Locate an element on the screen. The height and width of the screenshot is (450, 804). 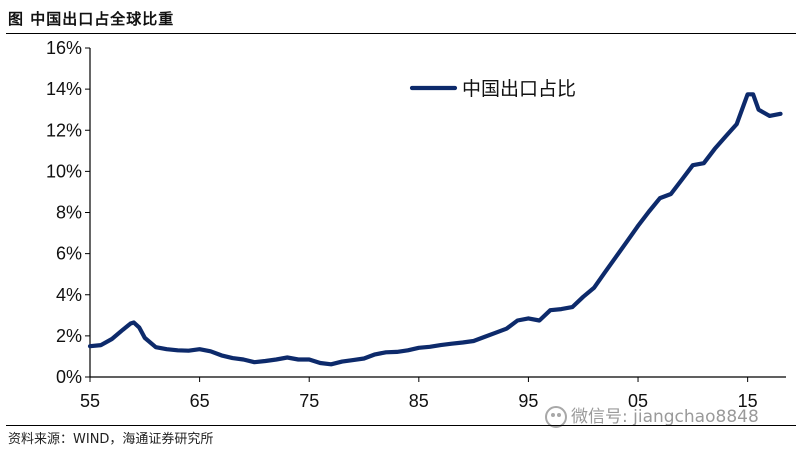
figure-header: 图 中国出口占全球比重 is located at coordinates (402, 19).